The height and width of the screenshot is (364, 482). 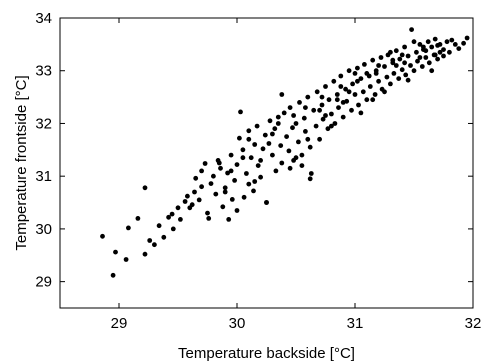 I want to click on x-tick-label: 29, so click(x=119, y=323).